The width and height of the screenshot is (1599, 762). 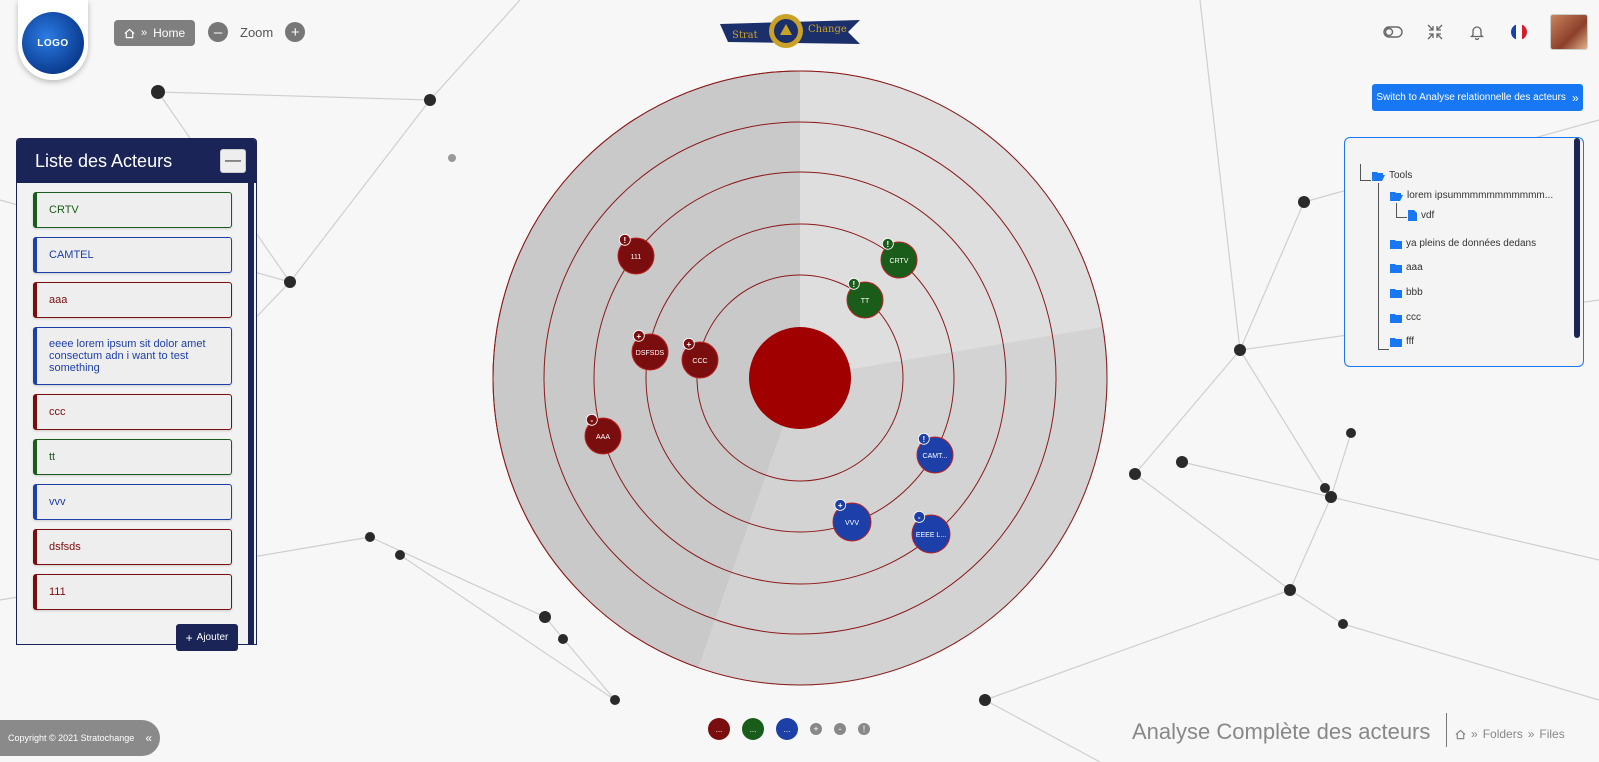 What do you see at coordinates (1405, 317) in the screenshot?
I see `tree-item-folder: ccc` at bounding box center [1405, 317].